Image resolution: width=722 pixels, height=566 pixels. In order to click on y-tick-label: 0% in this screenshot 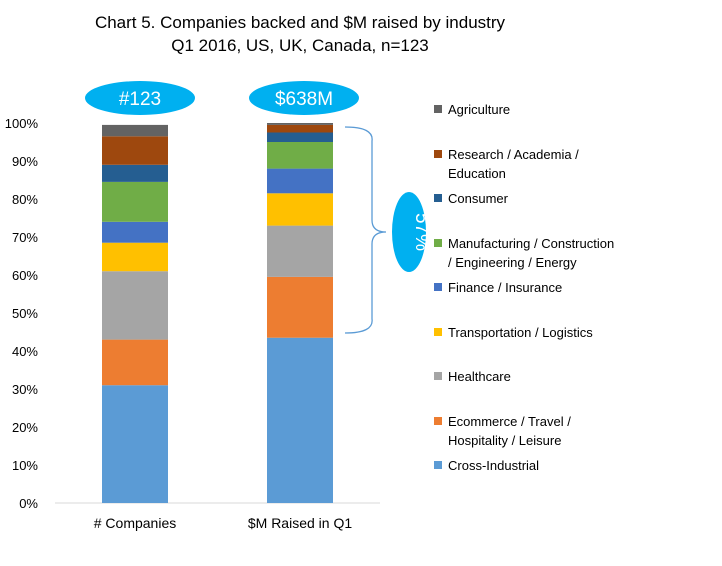, I will do `click(28, 503)`.